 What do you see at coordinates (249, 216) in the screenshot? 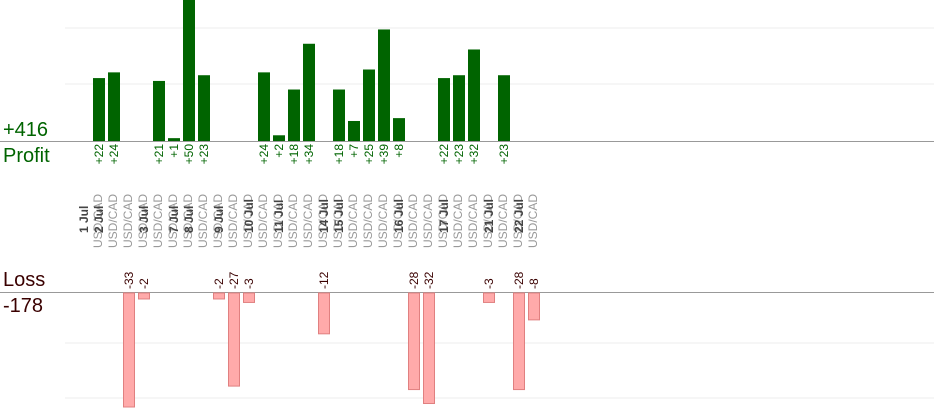
I see `date-label: 10 Jul` at bounding box center [249, 216].